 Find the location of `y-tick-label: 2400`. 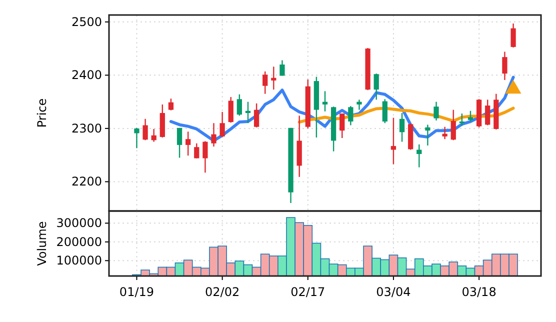

y-tick-label: 2400 is located at coordinates (86, 75).